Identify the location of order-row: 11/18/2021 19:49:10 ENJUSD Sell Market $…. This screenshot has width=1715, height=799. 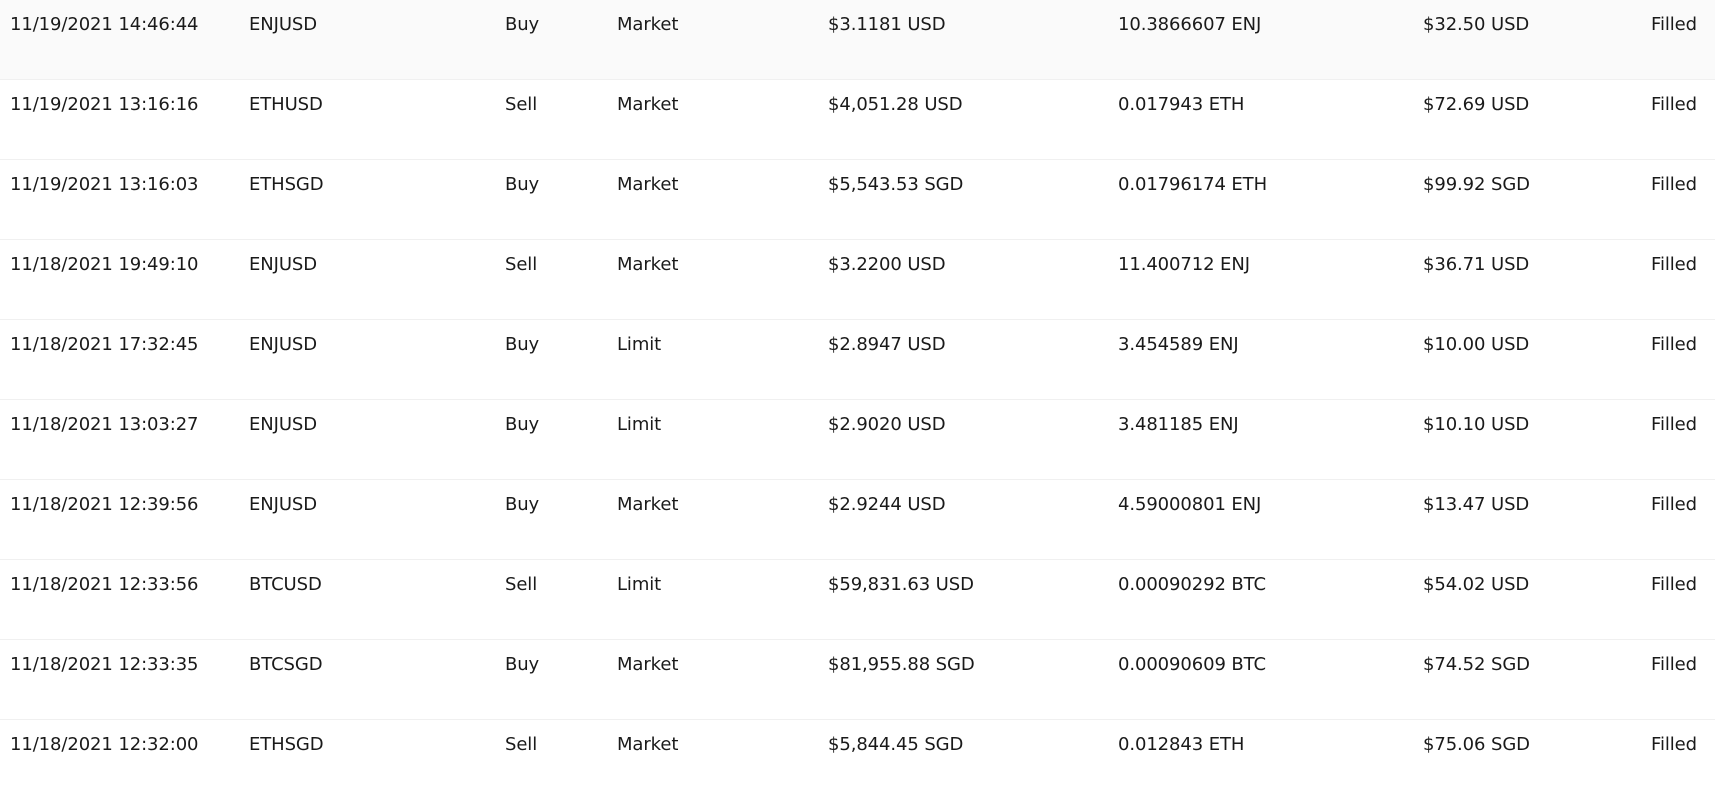
(857, 280).